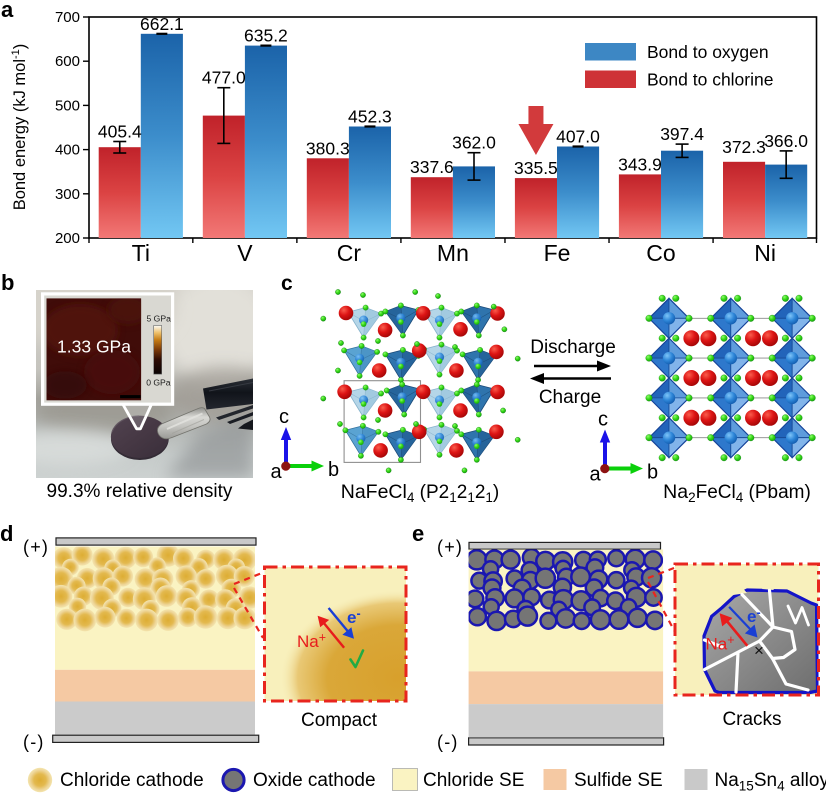 This screenshot has height=793, width=826. What do you see at coordinates (328, 148) in the screenshot?
I see `svg-text: 380.3` at bounding box center [328, 148].